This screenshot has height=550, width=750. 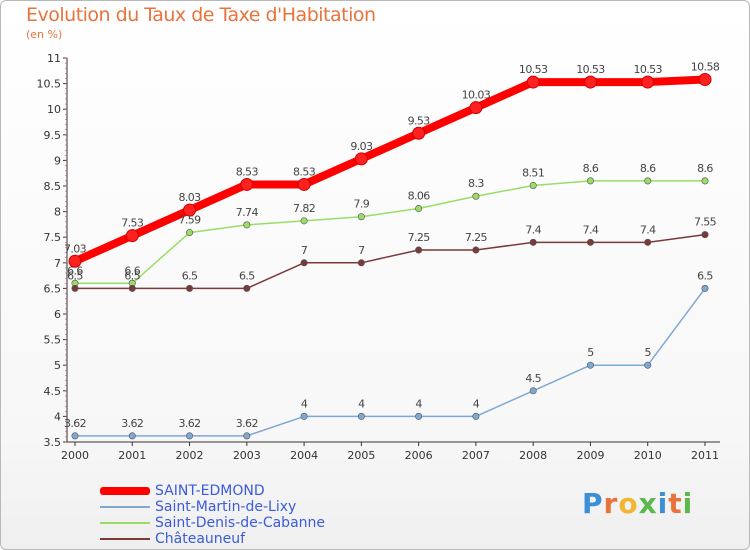 What do you see at coordinates (57, 160) in the screenshot?
I see `y-tick-label: 9` at bounding box center [57, 160].